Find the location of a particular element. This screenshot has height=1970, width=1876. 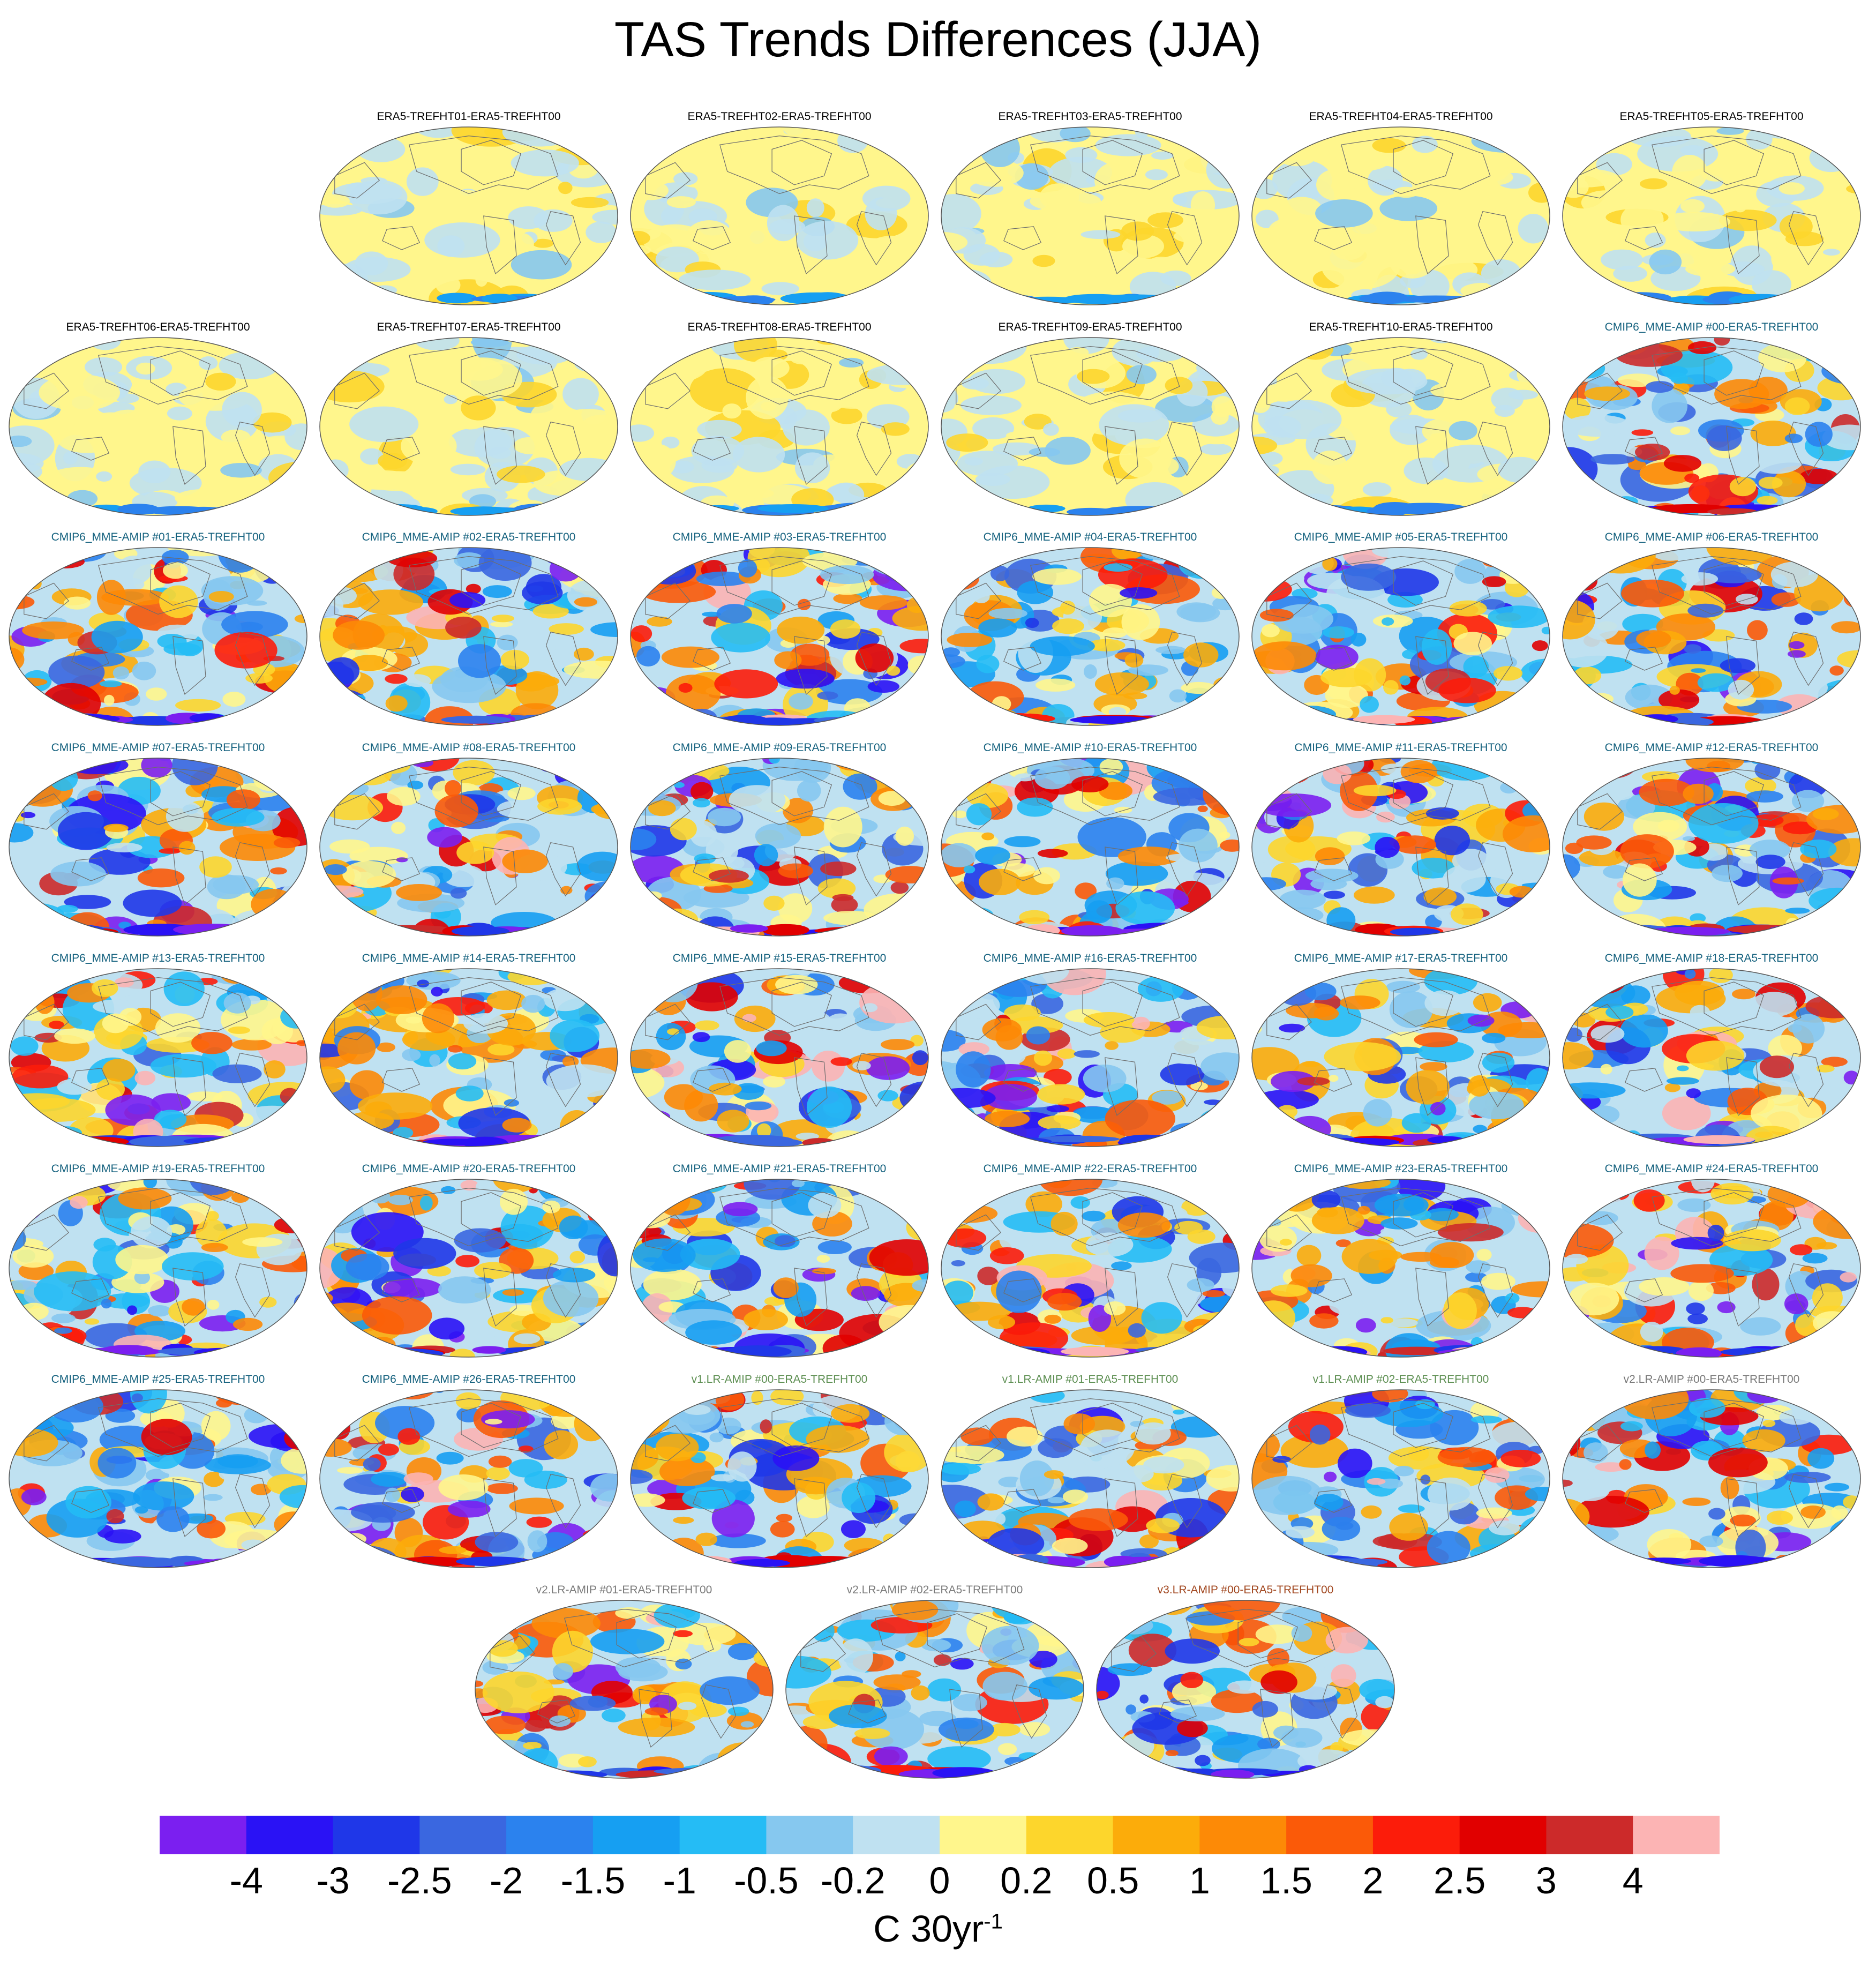

panel-title: CMIP6_MME-AMIP #20-ERA5-TREFHT00 is located at coordinates (469, 1169).